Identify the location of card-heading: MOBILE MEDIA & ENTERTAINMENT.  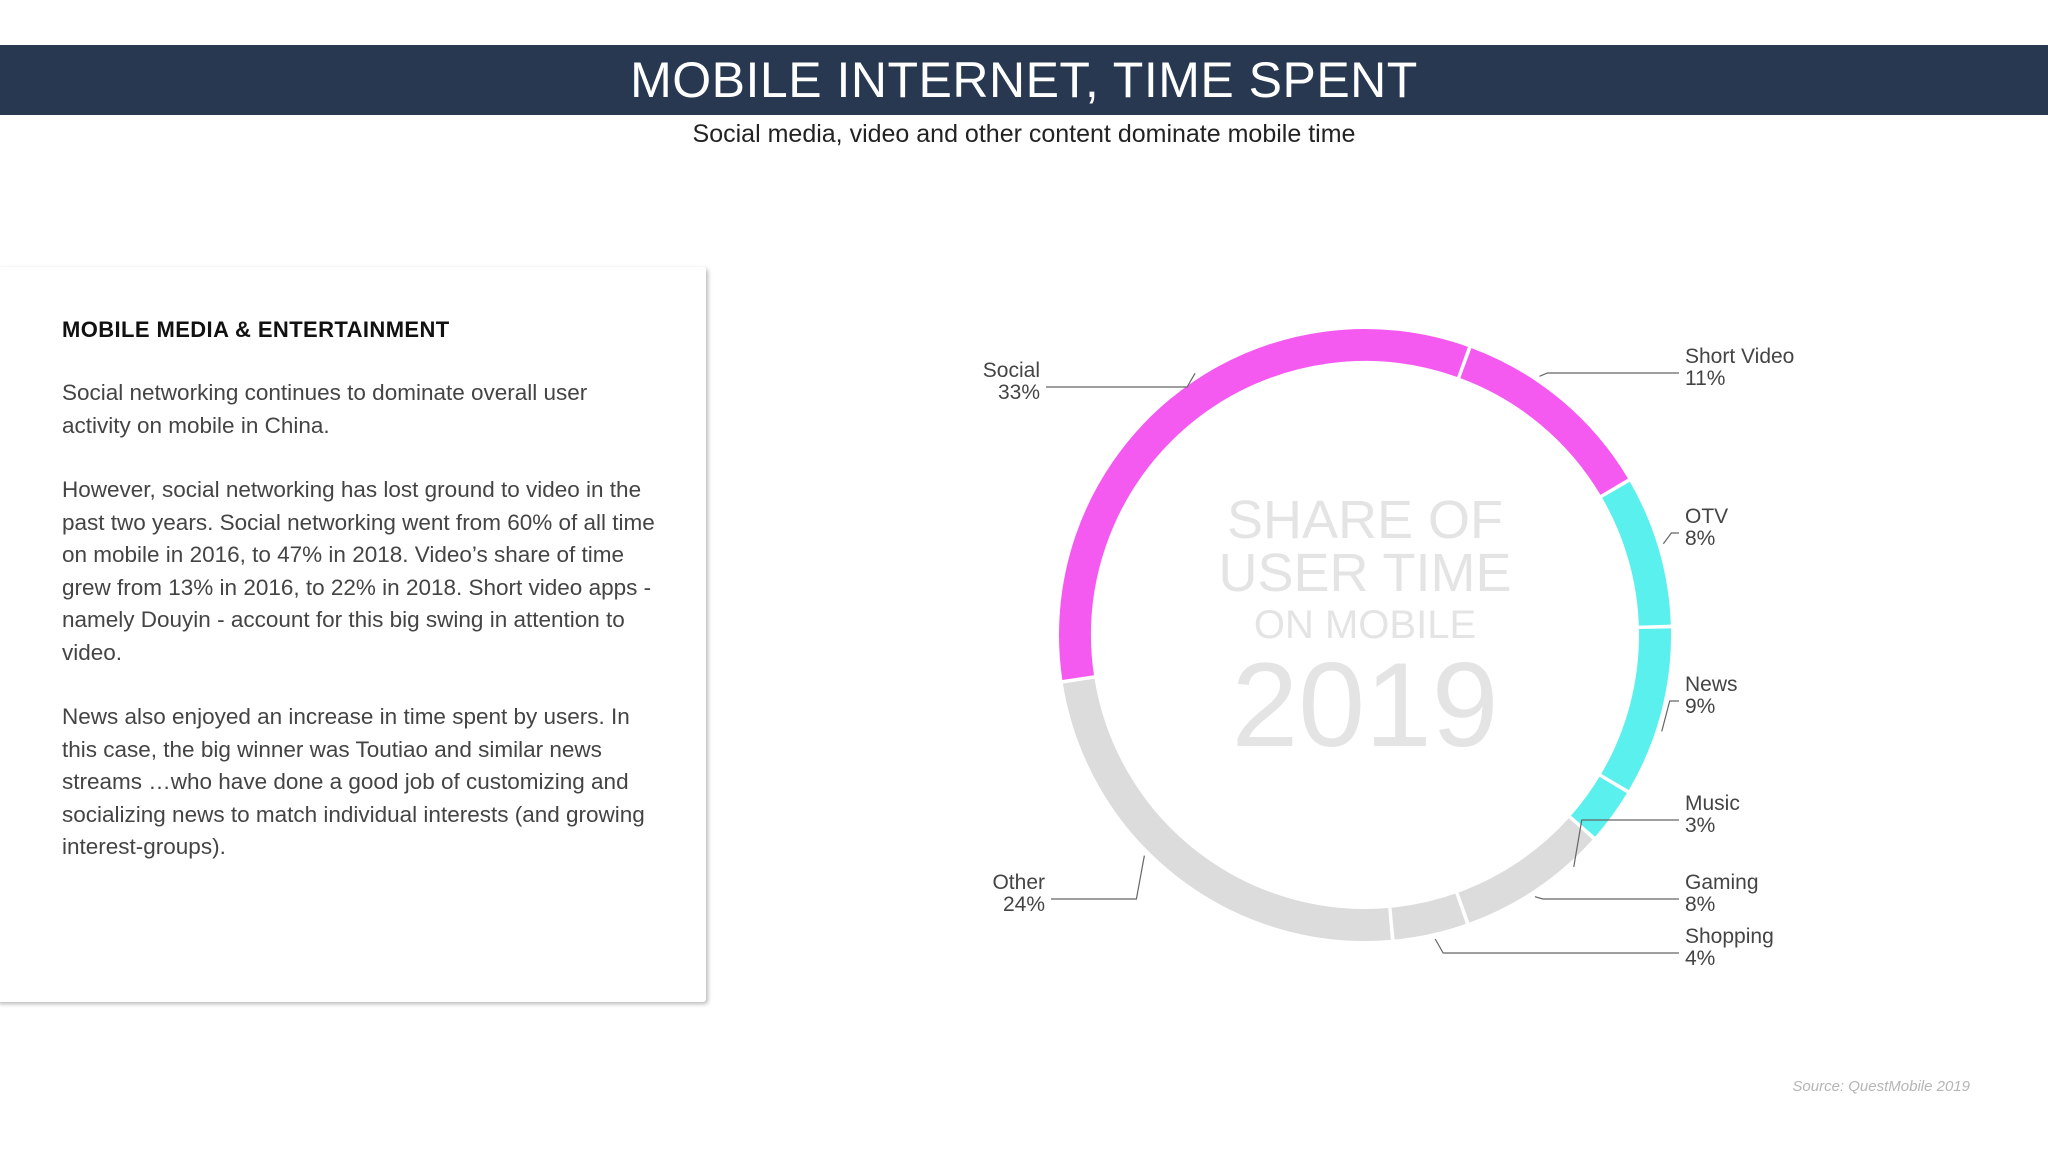
(256, 329).